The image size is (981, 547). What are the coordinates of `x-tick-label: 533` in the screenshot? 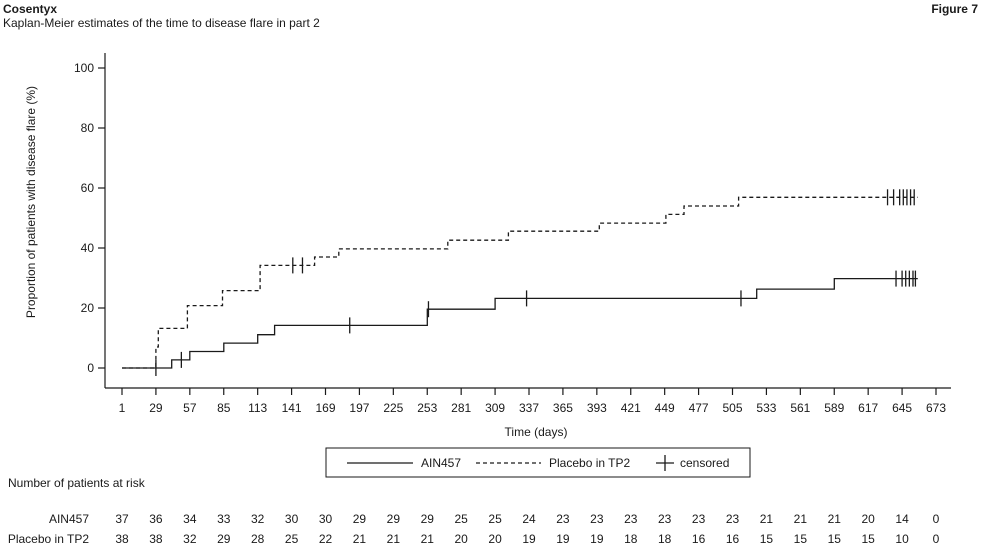 It's located at (766, 408).